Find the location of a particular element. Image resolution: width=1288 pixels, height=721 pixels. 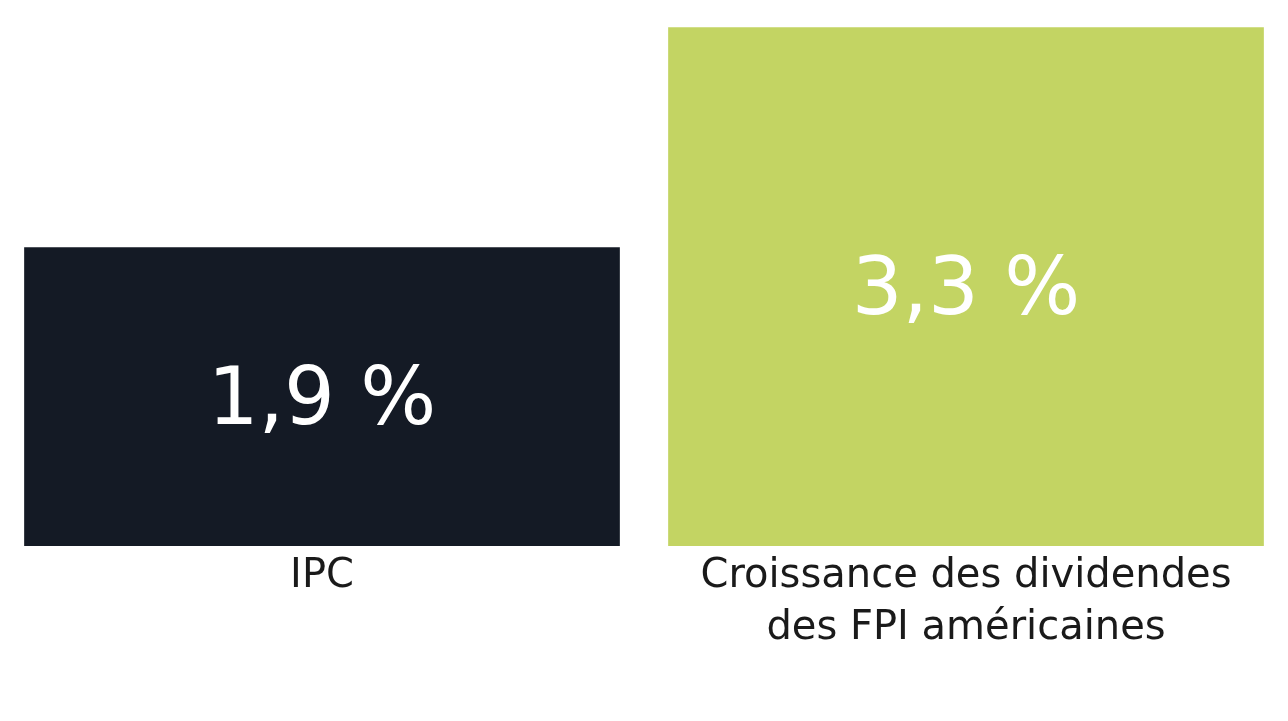

x-tick-label: Croissance des dividendes des FPI américaines is located at coordinates (966, 599).